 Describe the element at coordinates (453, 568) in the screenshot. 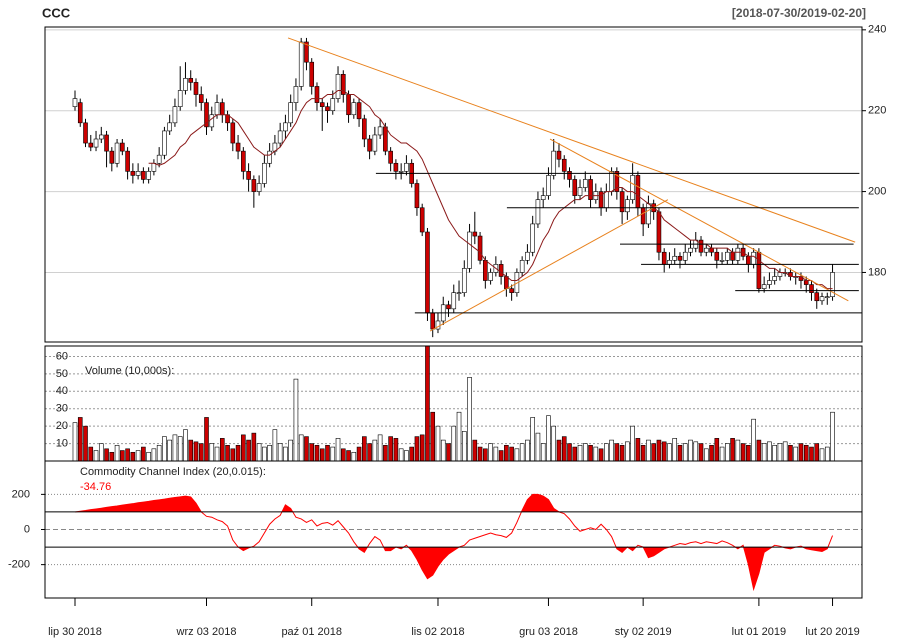

I see `cci-fill` at that location.